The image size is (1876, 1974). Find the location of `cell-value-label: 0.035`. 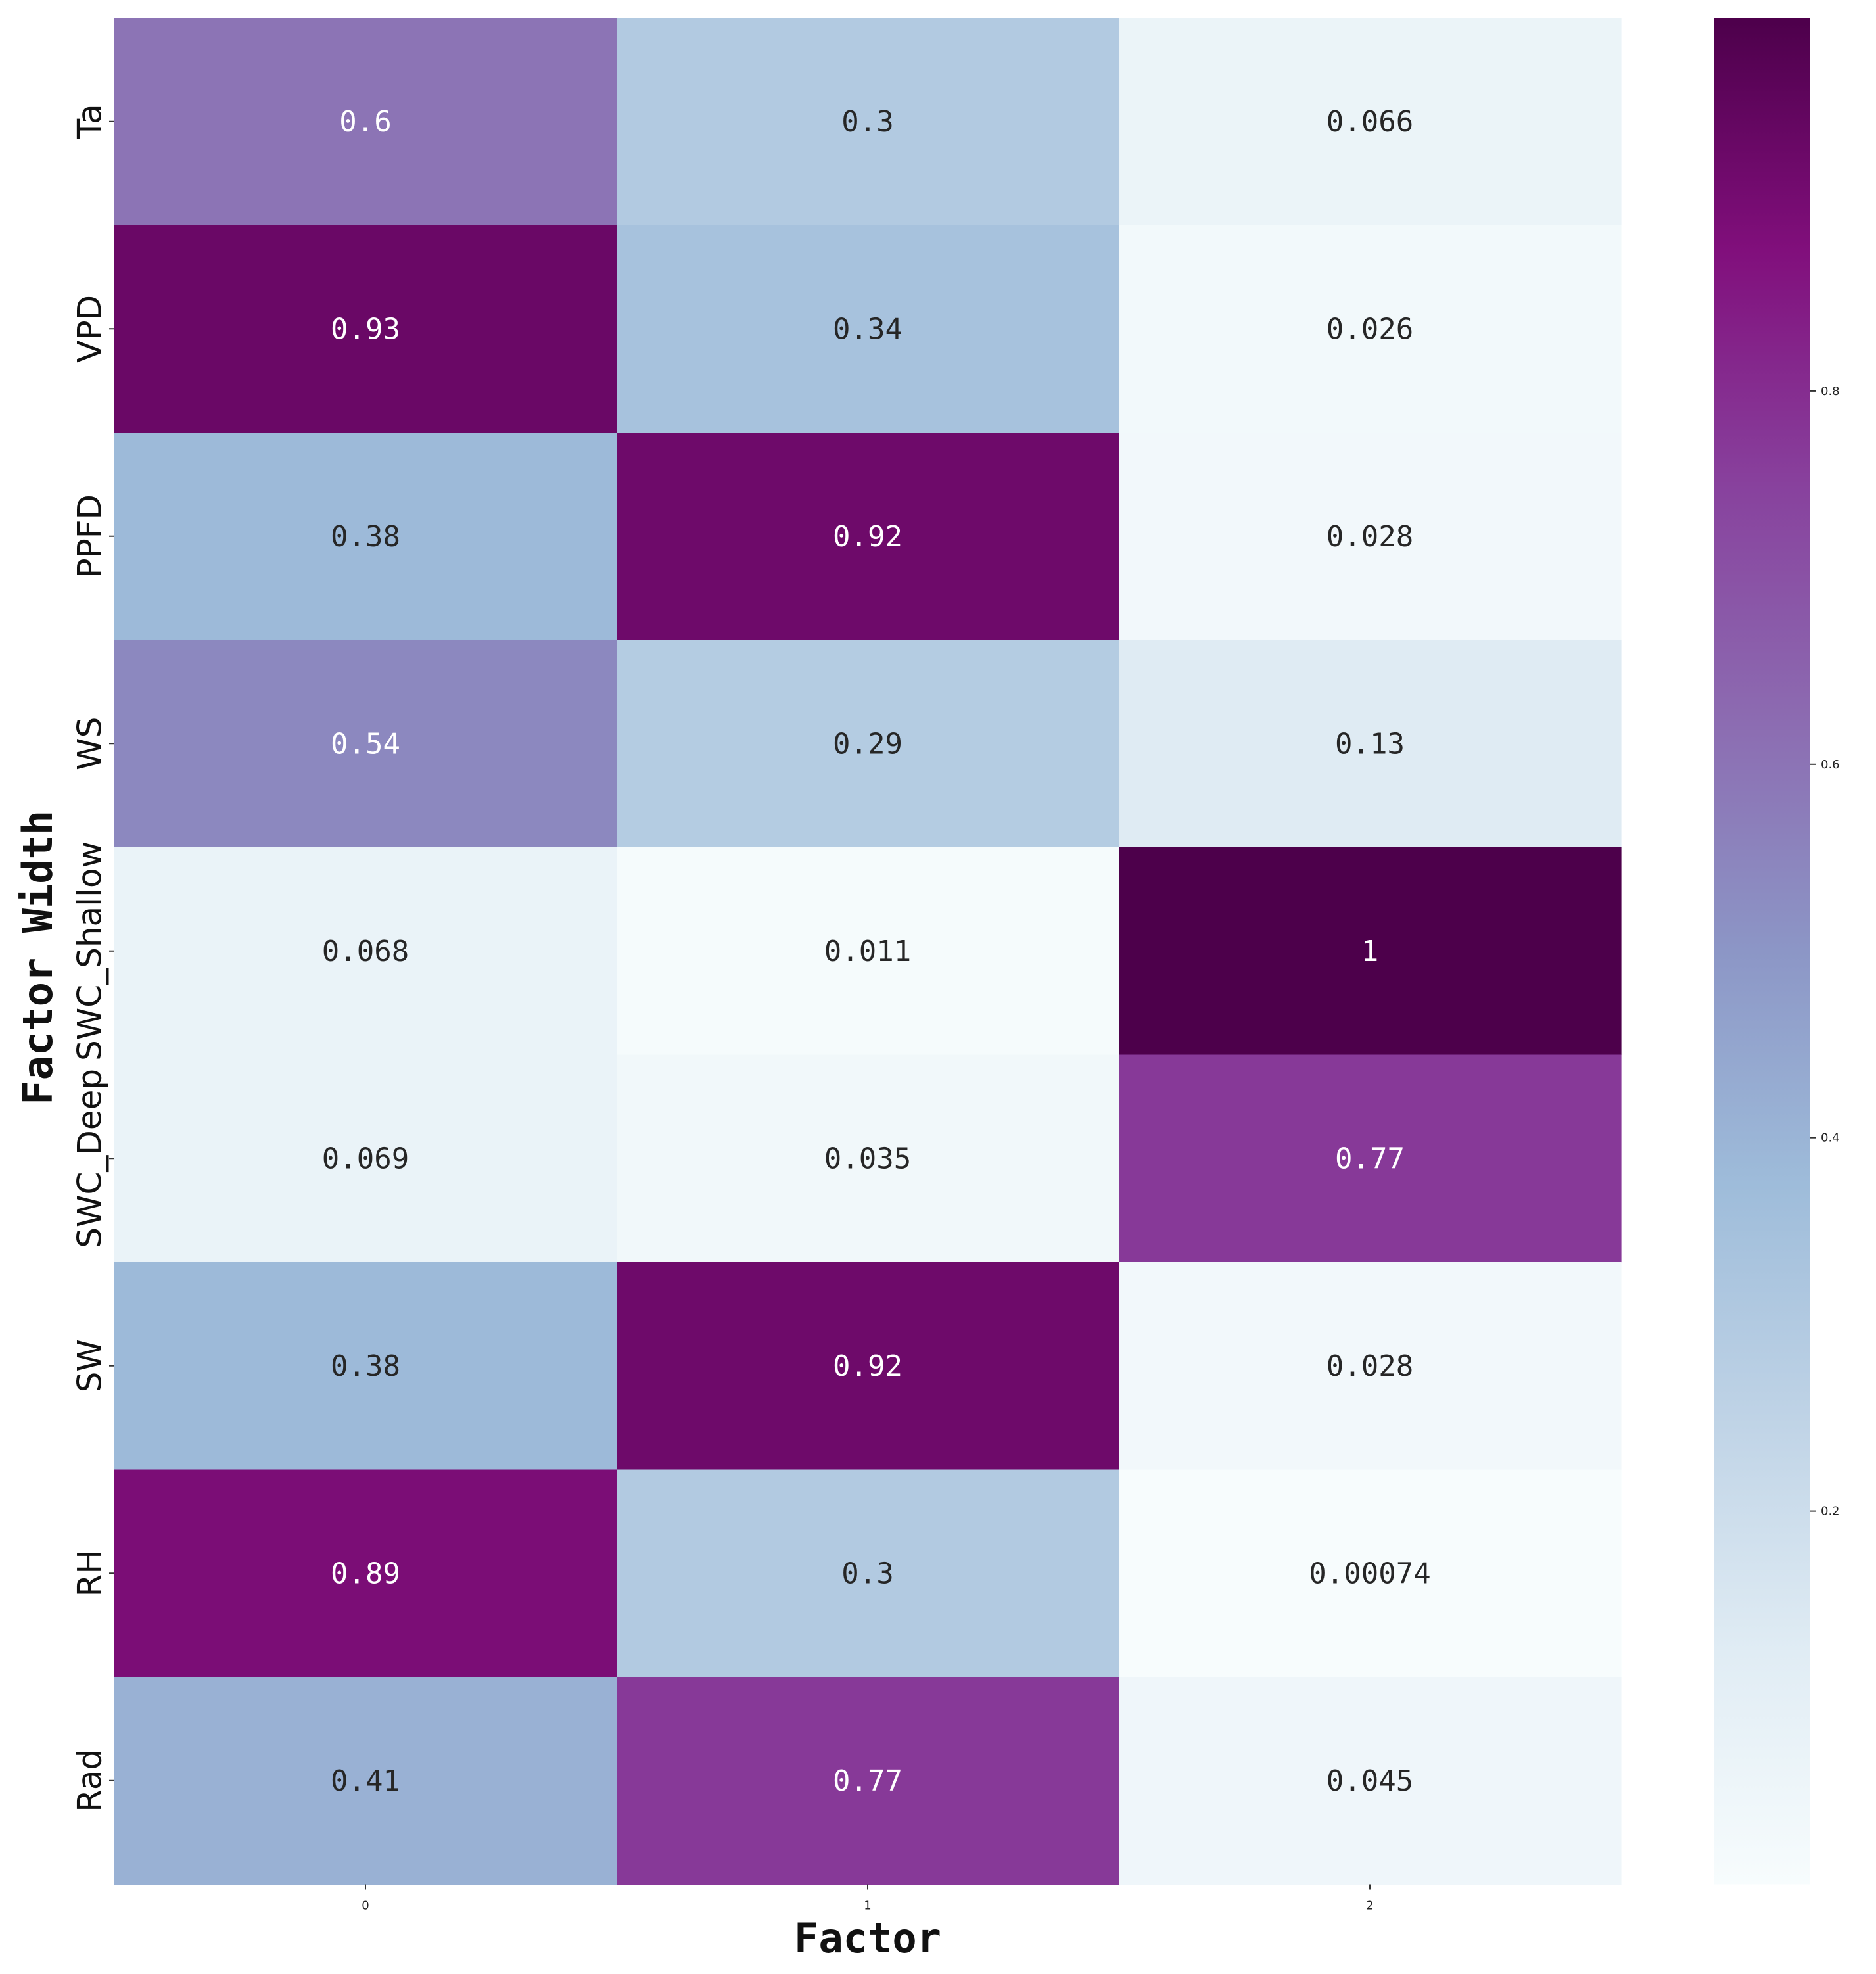

cell-value-label: 0.035 is located at coordinates (867, 1158).